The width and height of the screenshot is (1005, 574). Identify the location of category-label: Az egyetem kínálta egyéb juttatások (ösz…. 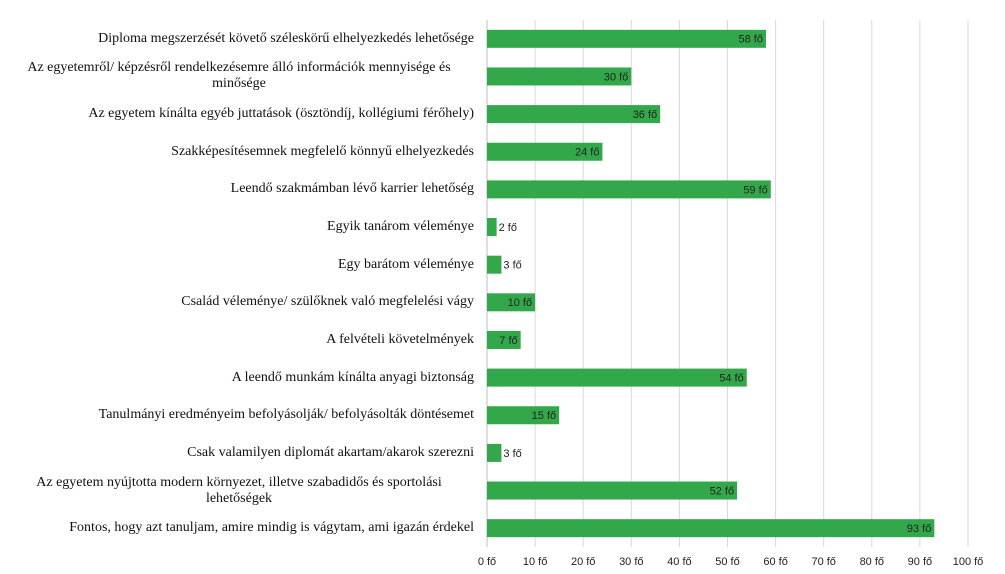
(281, 114).